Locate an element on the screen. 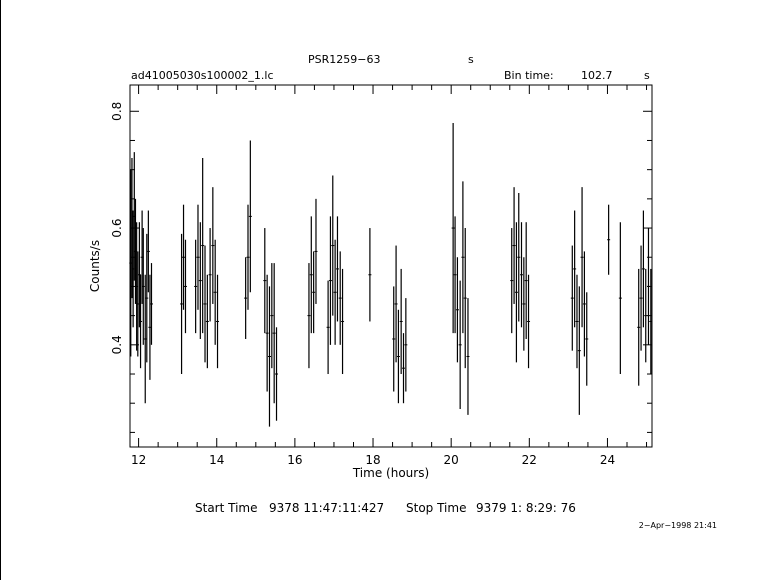 The height and width of the screenshot is (580, 781). window-left-edge is located at coordinates (0, 290).